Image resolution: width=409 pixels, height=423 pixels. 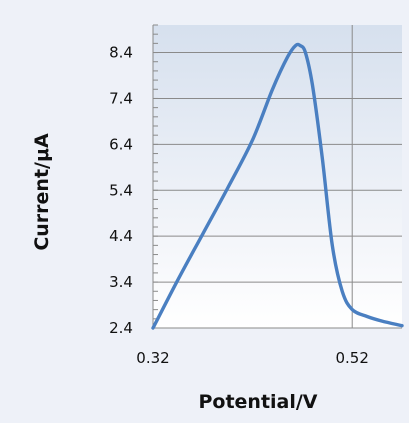 What do you see at coordinates (121, 236) in the screenshot?
I see `y-tick-label: 4.4` at bounding box center [121, 236].